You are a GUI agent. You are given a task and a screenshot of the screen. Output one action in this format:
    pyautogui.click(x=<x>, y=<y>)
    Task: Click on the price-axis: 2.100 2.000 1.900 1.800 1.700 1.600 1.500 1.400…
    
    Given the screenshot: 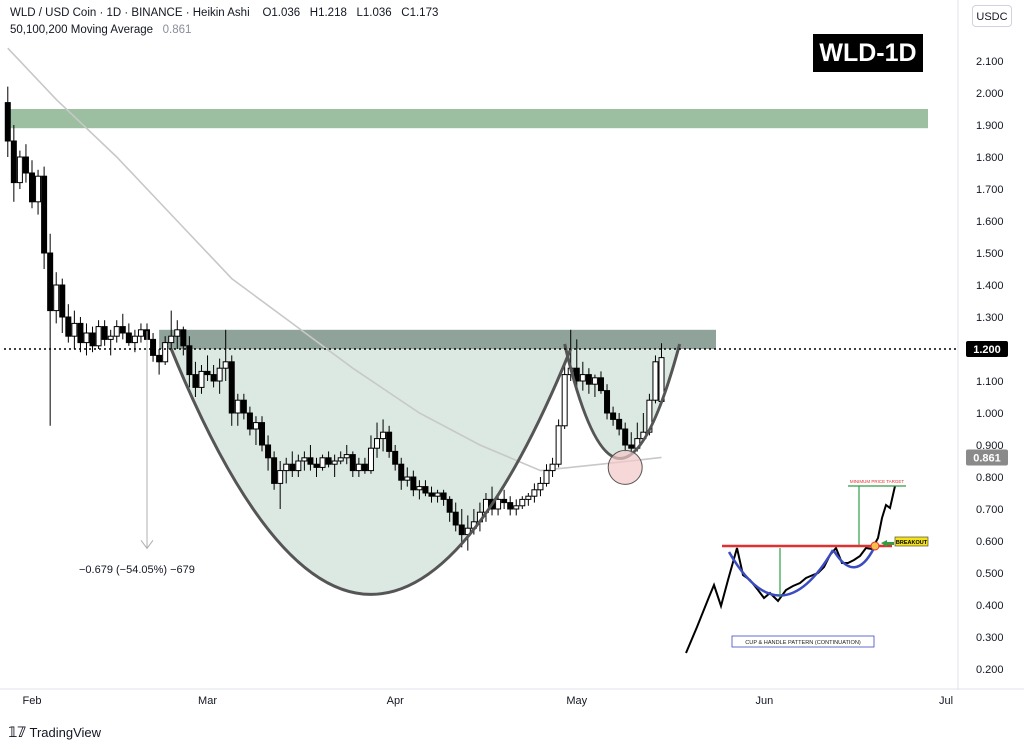 What is the action you would take?
    pyautogui.click(x=987, y=366)
    